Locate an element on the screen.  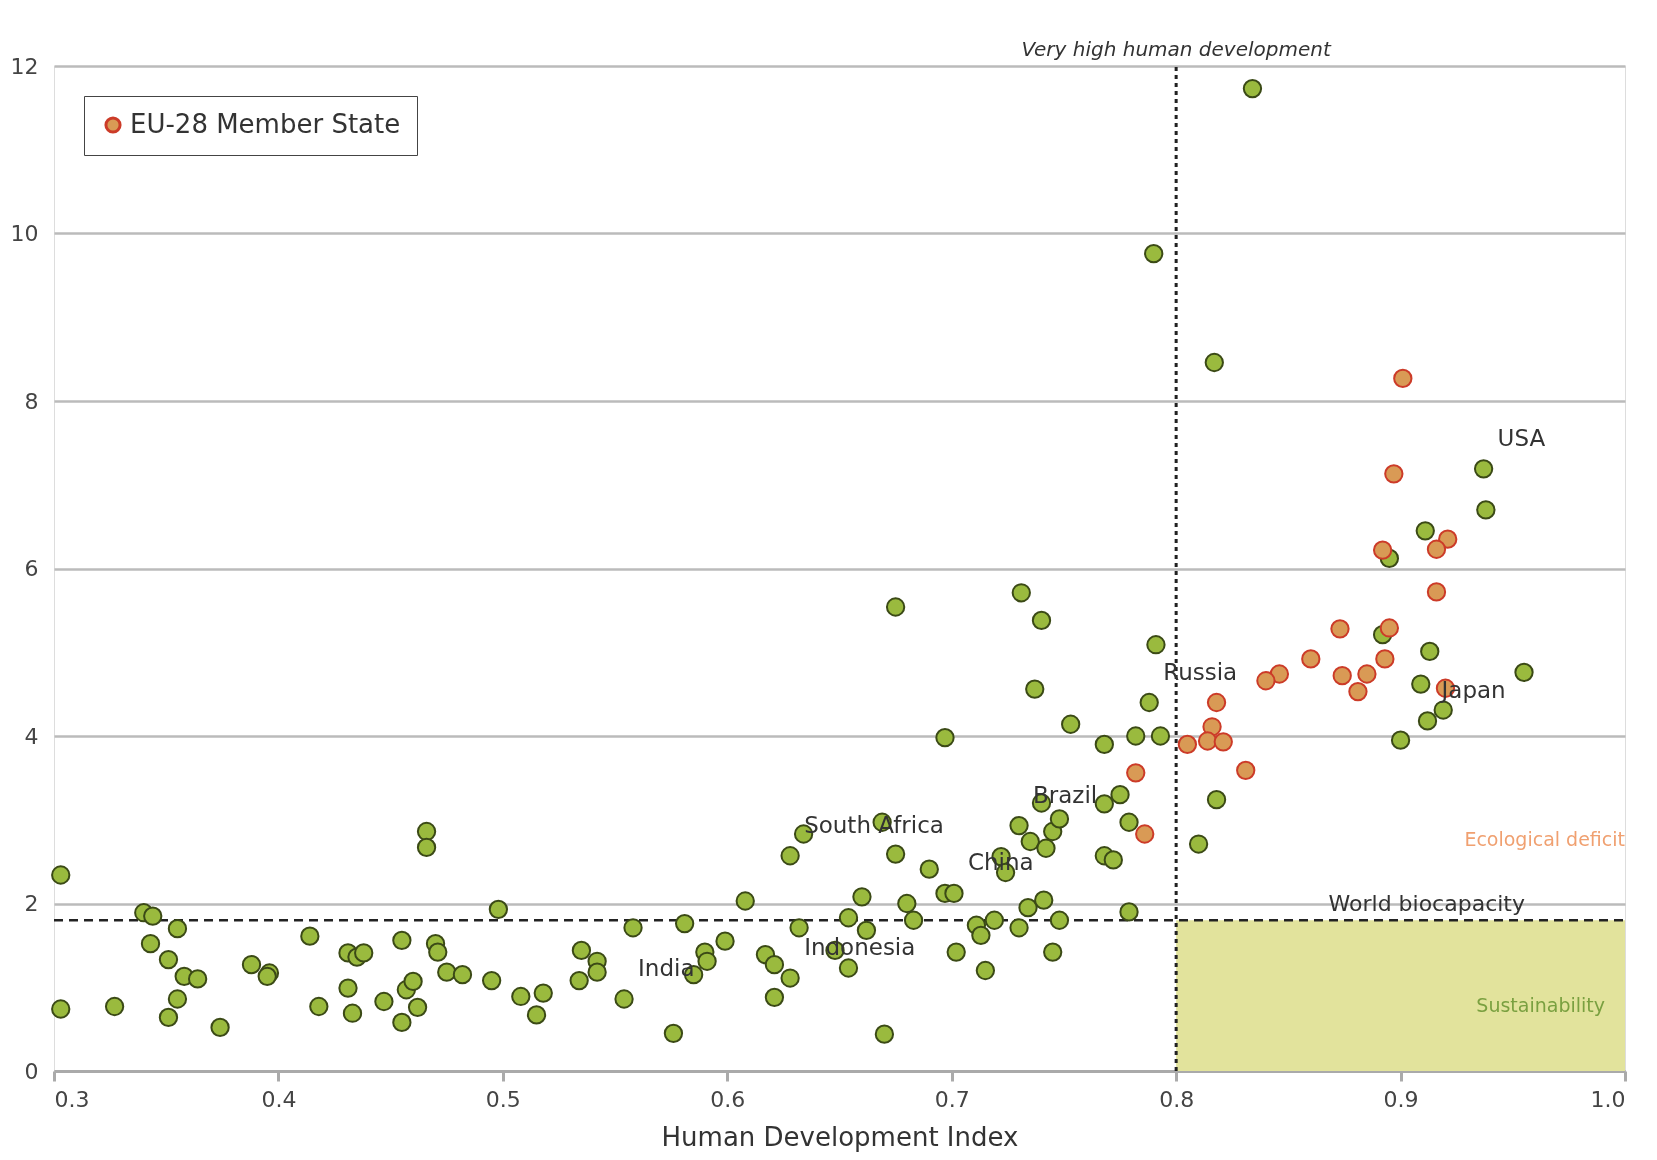
y-tick-label: 2 is located at coordinates (31, 903).